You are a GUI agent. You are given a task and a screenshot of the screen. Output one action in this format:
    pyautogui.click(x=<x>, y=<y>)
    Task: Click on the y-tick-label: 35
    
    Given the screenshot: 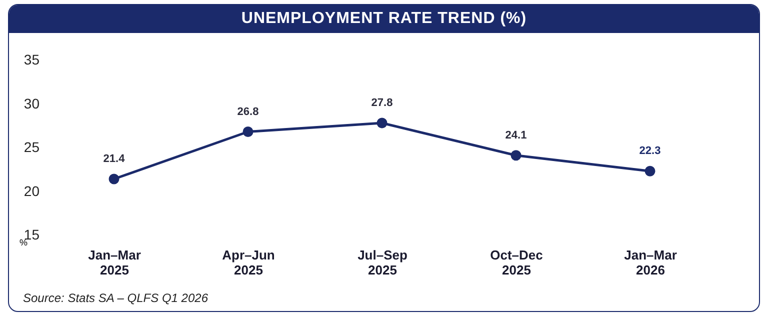 What is the action you would take?
    pyautogui.click(x=32, y=60)
    